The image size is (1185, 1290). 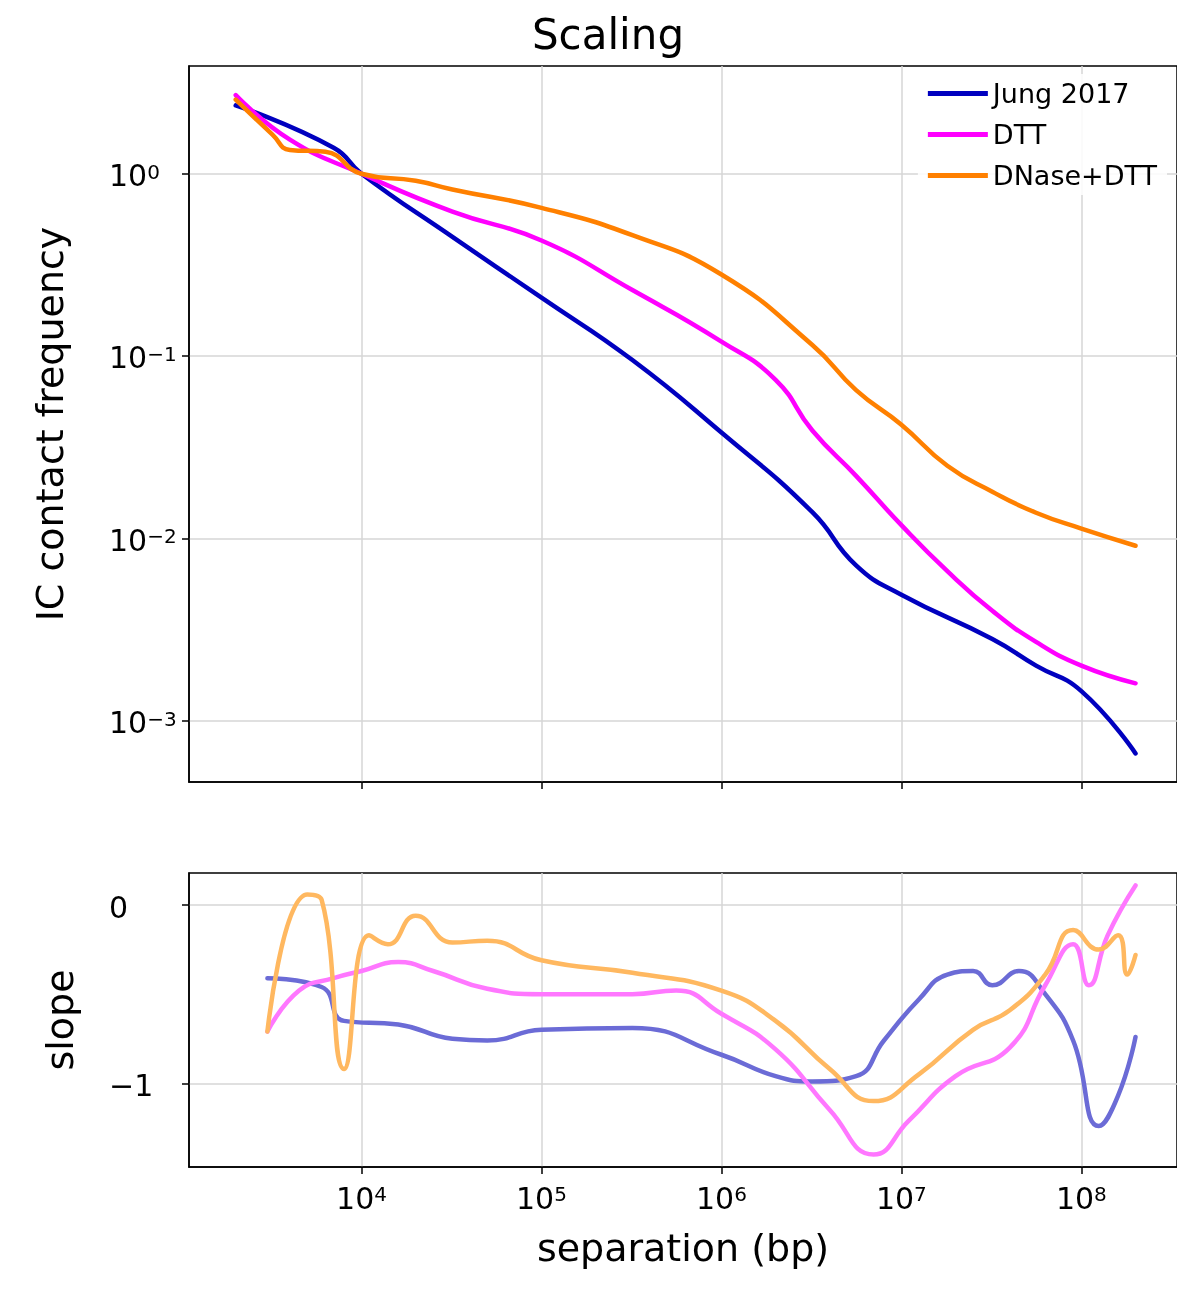 I want to click on legend-label: Jung 2017, so click(x=1060, y=93).